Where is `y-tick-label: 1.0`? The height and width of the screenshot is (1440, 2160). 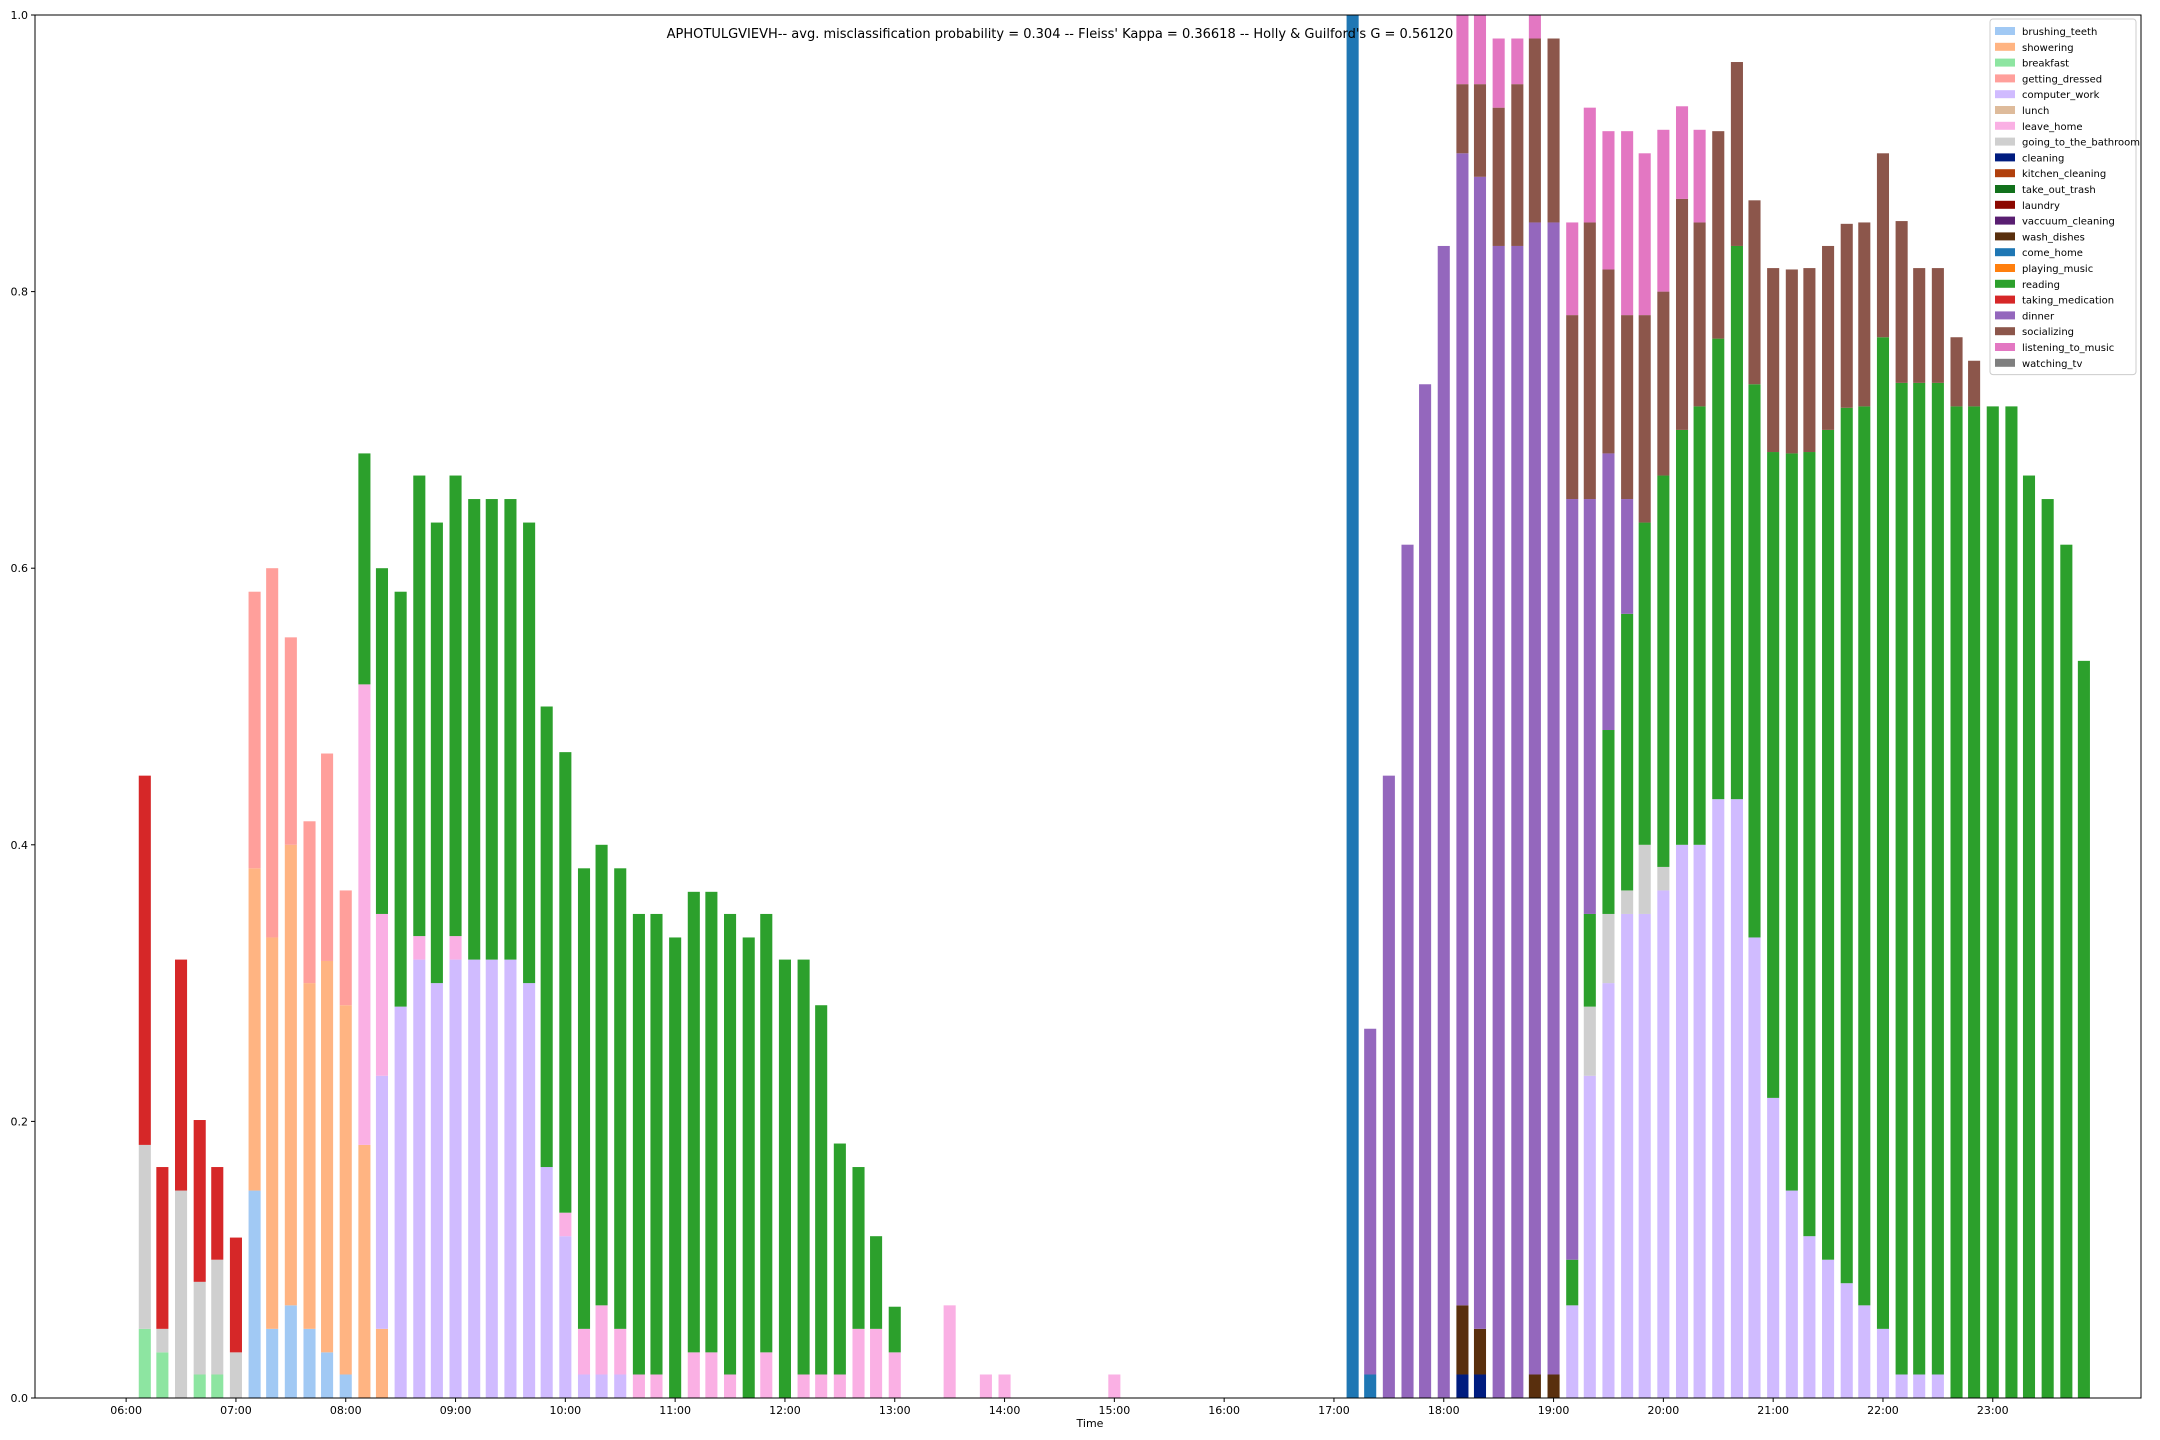
y-tick-label: 1.0 is located at coordinates (20, 15).